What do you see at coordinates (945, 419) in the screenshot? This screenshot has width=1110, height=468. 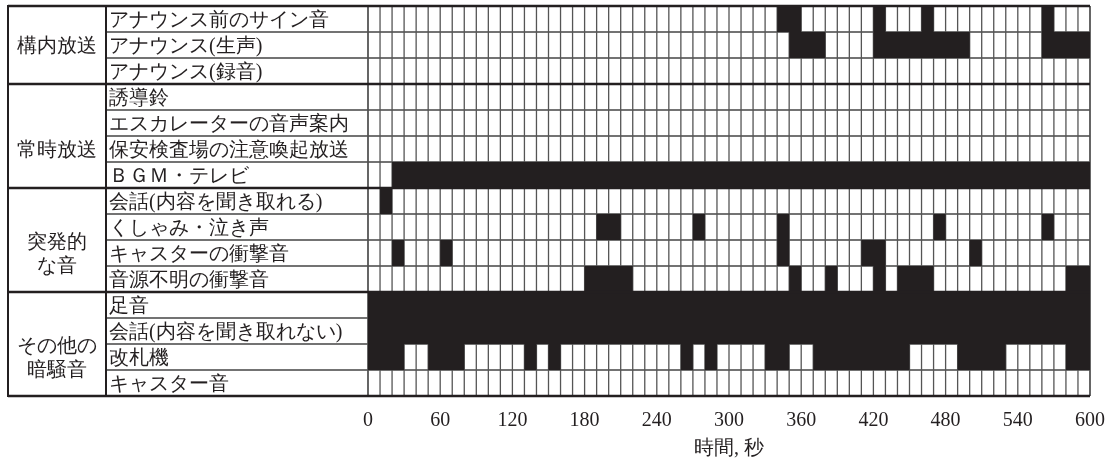 I see `x-tick-label: 480` at bounding box center [945, 419].